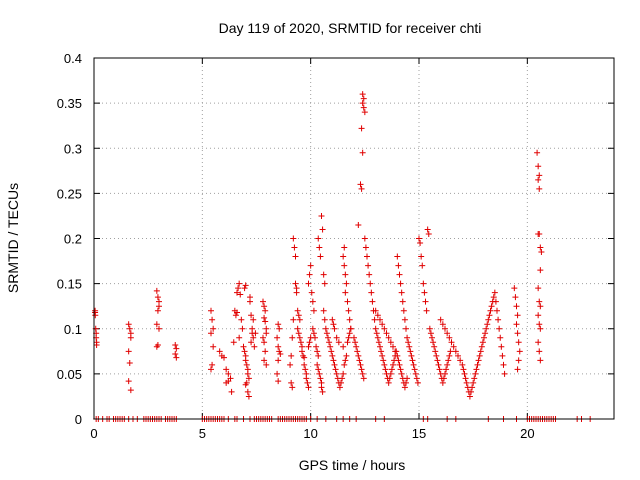  I want to click on y-tick-label: 0.25, so click(69, 193).